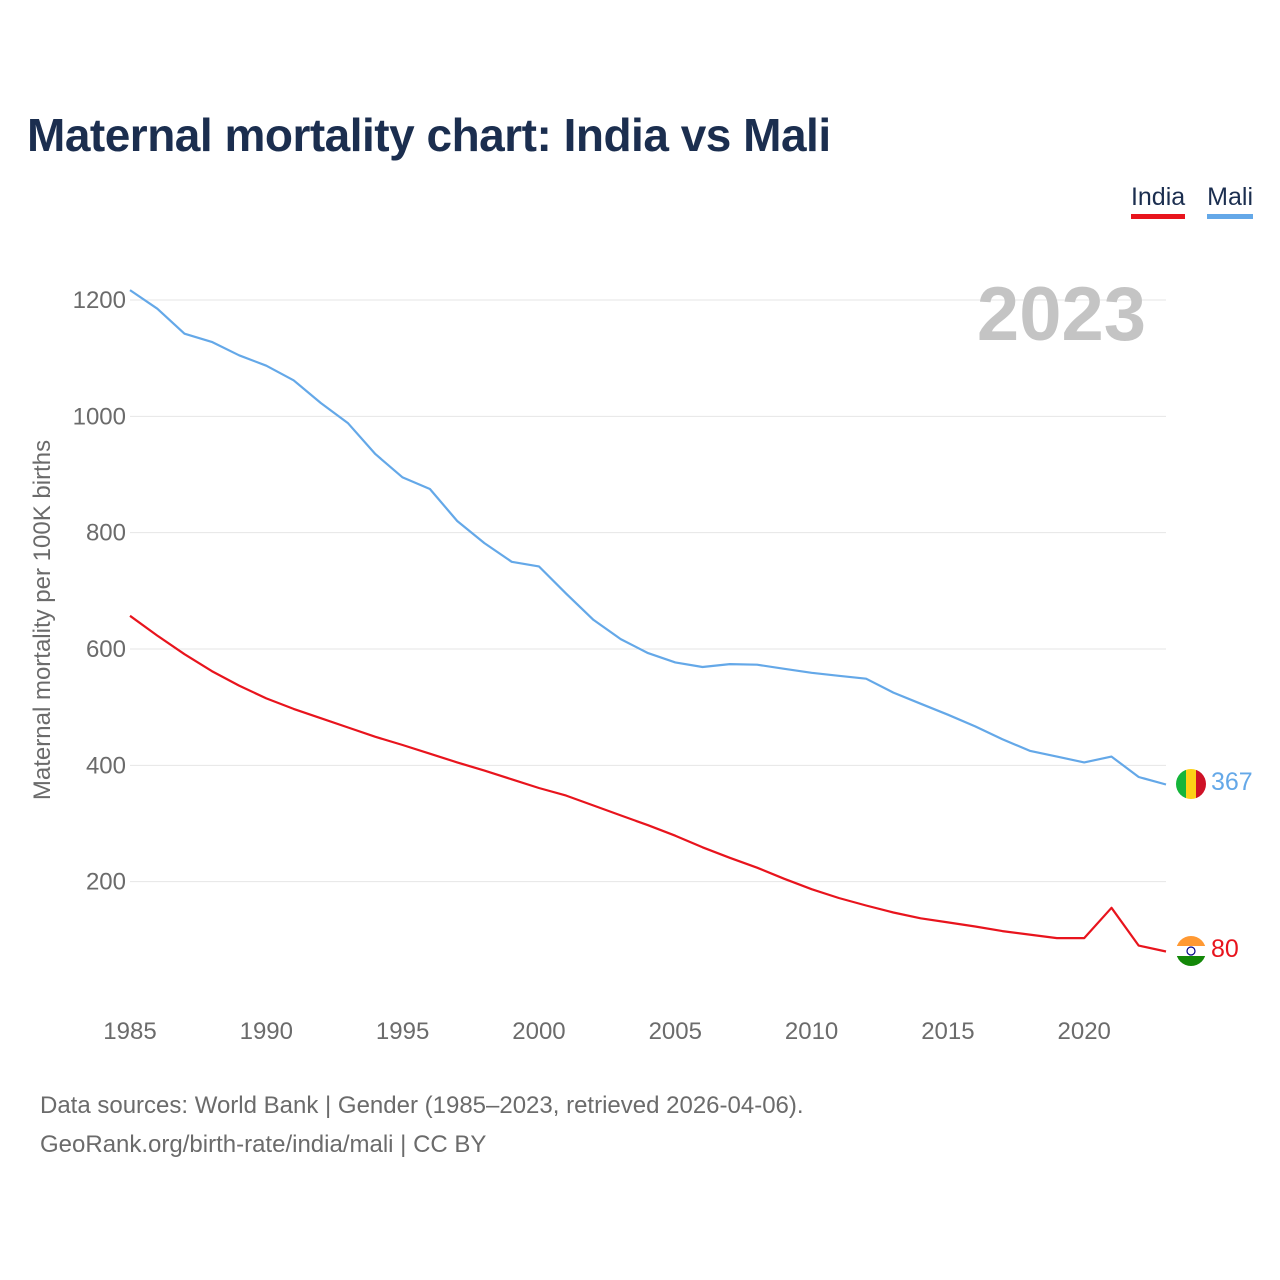 The width and height of the screenshot is (1280, 1280). Describe the element at coordinates (42, 620) in the screenshot. I see `y-axis-label: Maternal mortality per 100K births` at that location.